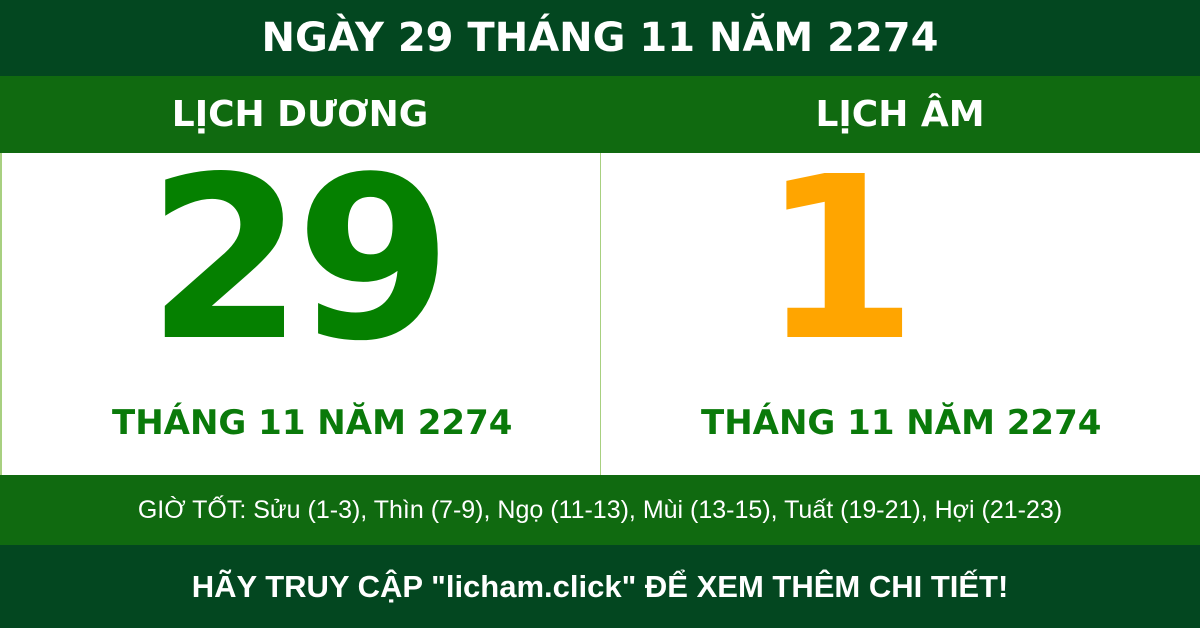  Describe the element at coordinates (299, 272) in the screenshot. I see `solar-day: 29` at that location.